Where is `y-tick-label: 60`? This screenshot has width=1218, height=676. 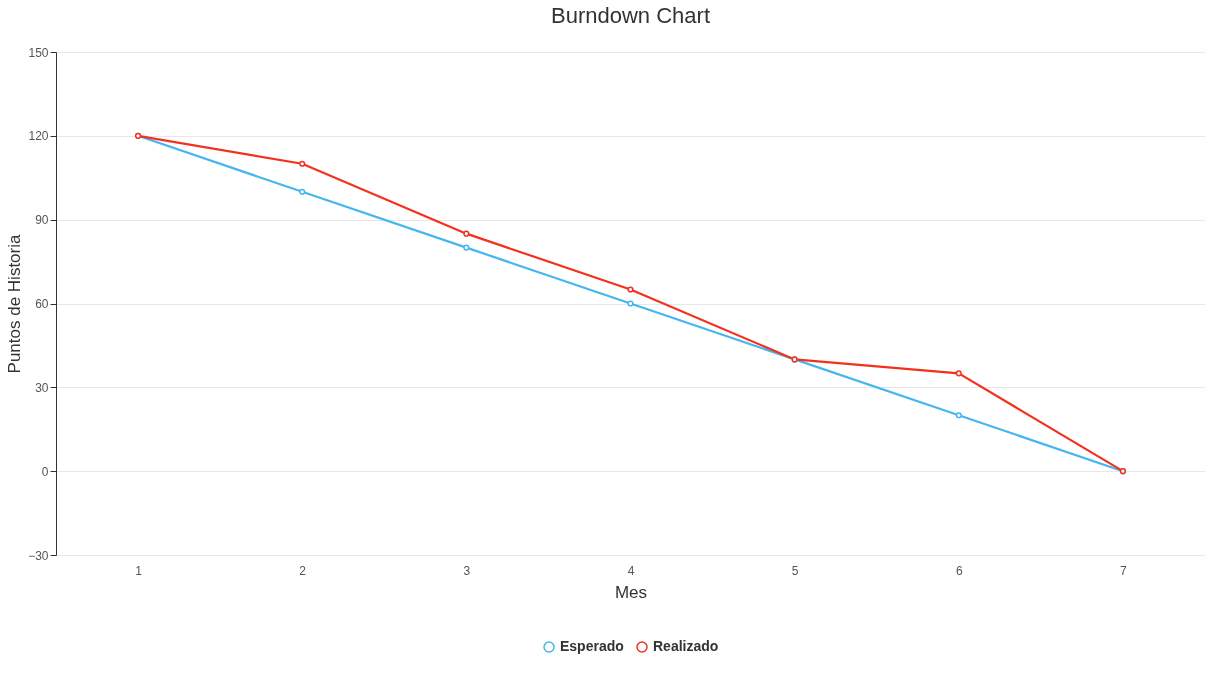 y-tick-label: 60 is located at coordinates (42, 304).